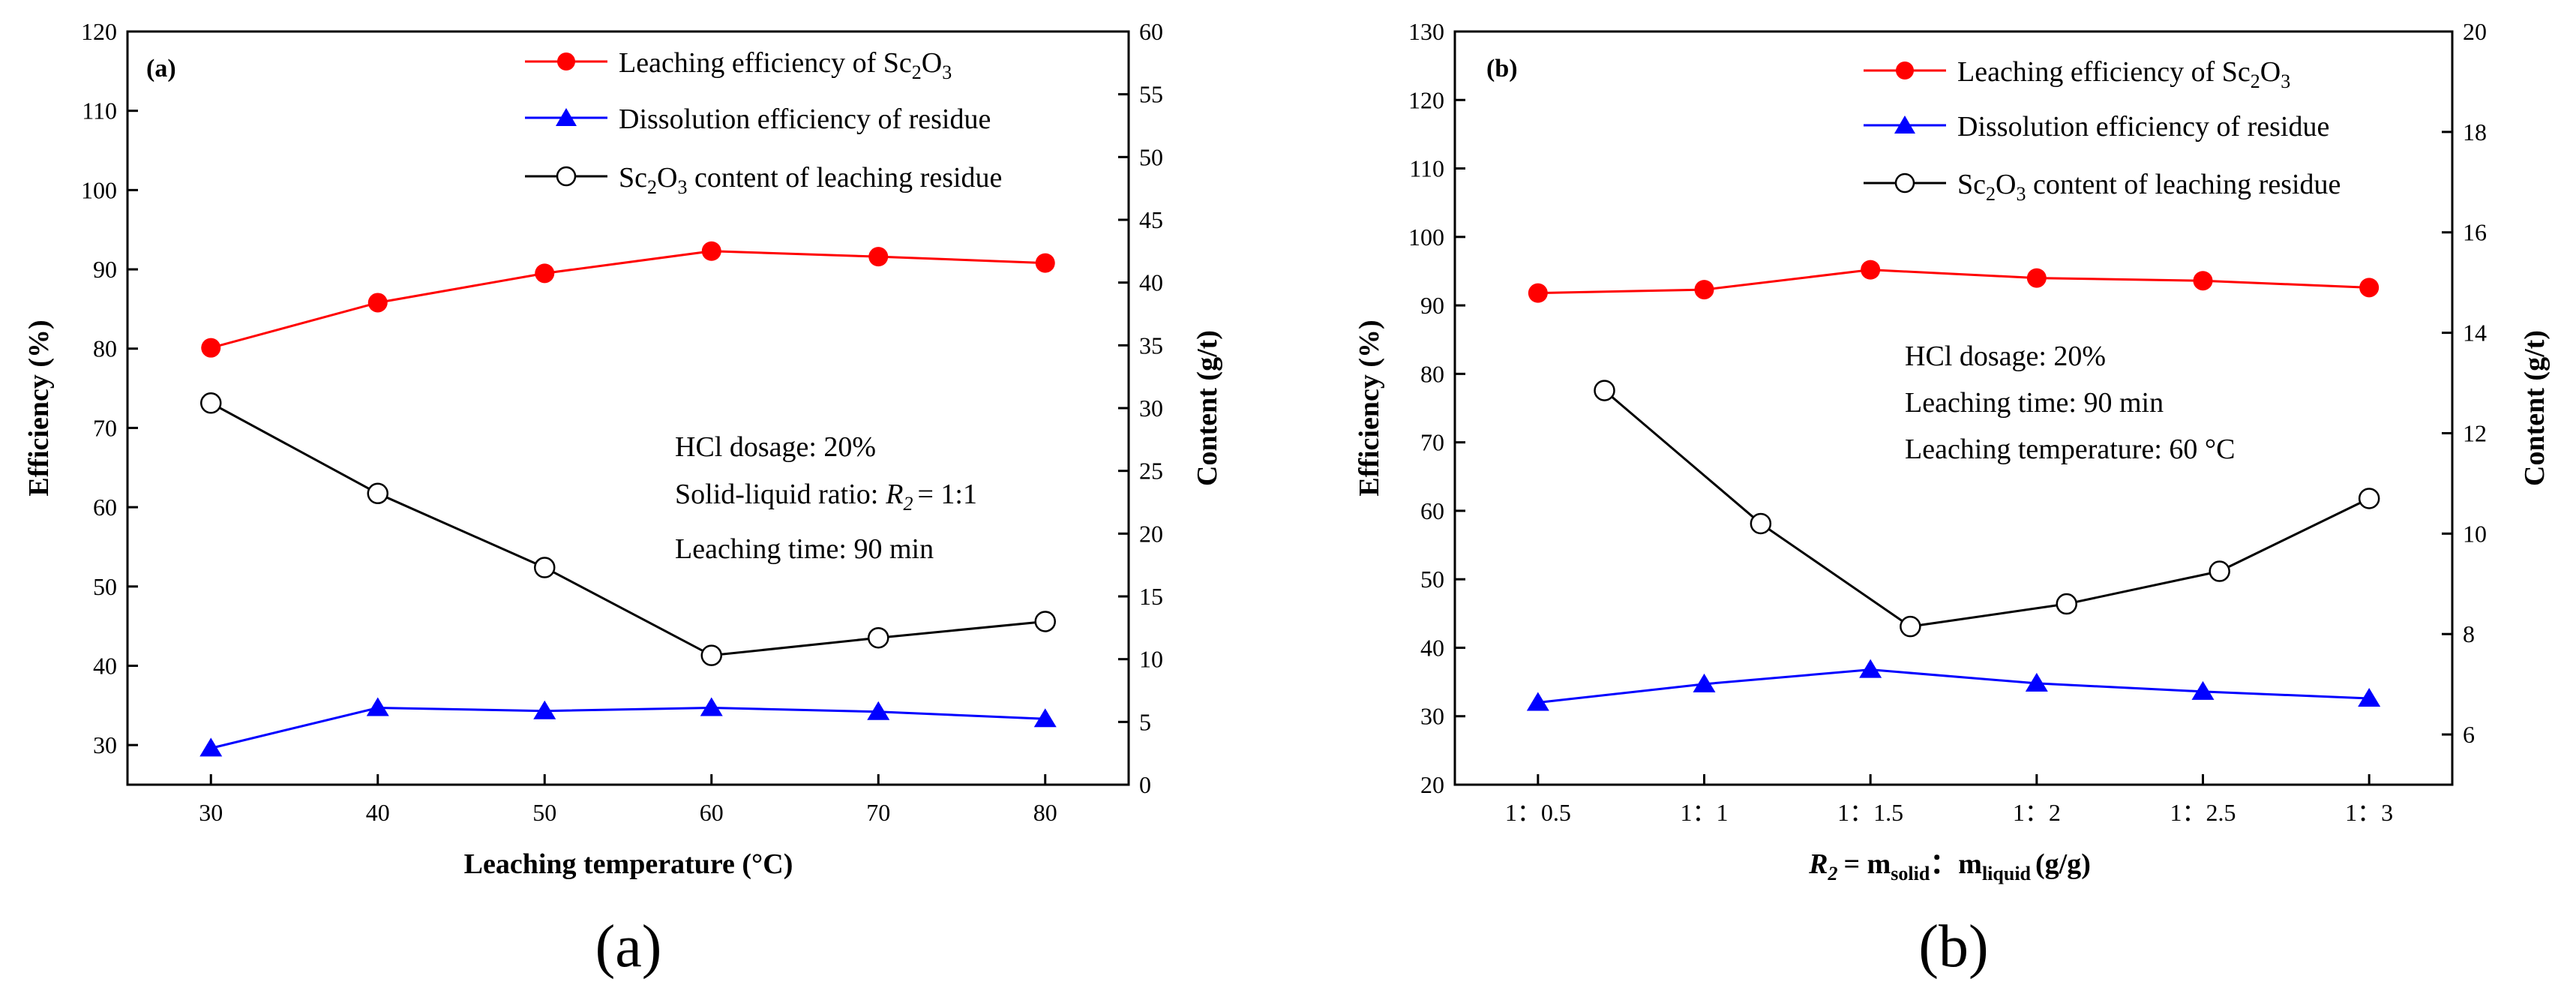 The image size is (2576, 1000). I want to click on y-tick-label-b: 30, so click(1432, 716).